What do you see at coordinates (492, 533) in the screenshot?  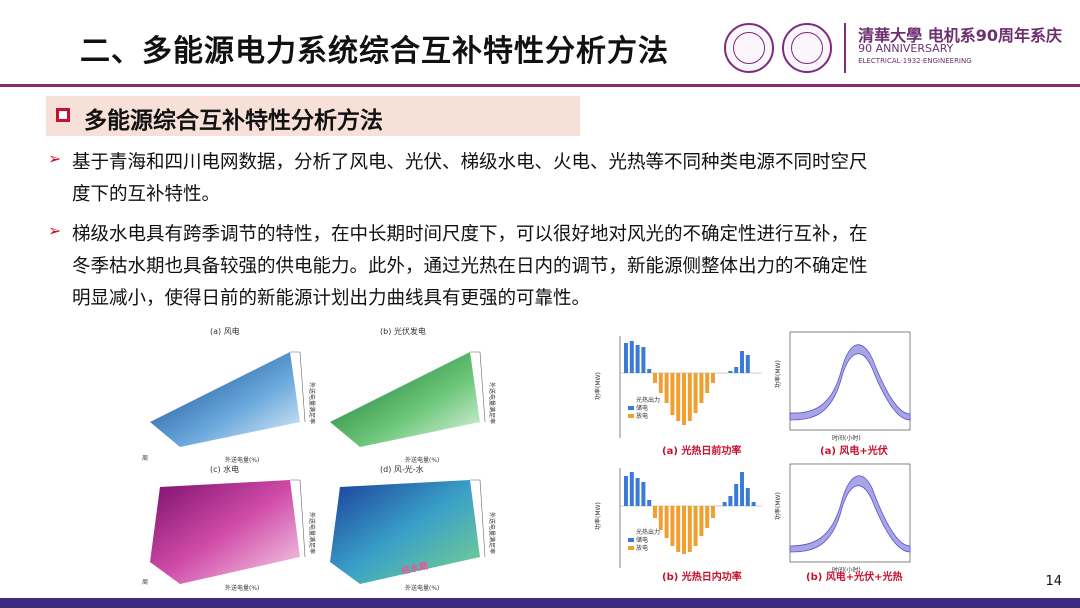 I see `panel-d-zlabel: 外送电量满足率` at bounding box center [492, 533].